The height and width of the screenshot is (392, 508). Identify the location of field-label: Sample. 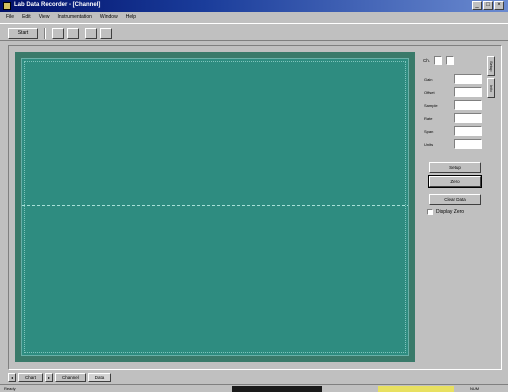
(431, 105).